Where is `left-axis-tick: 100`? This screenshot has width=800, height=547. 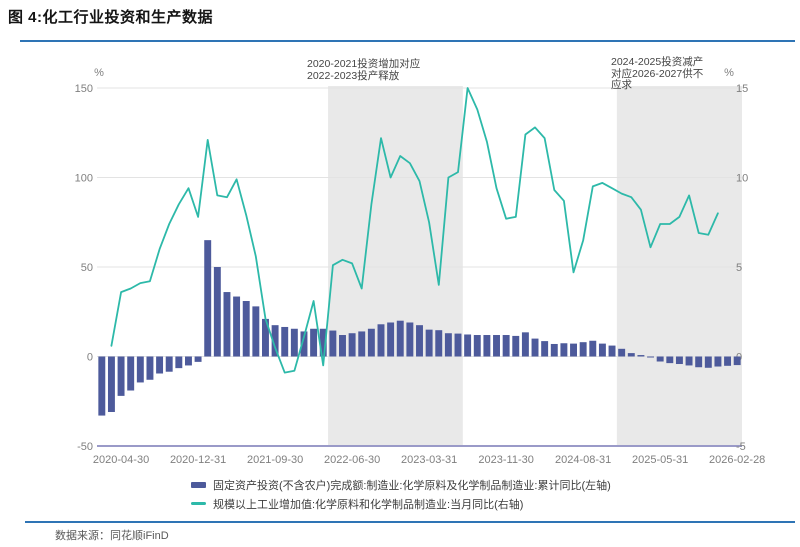
left-axis-tick: 100 is located at coordinates (84, 179).